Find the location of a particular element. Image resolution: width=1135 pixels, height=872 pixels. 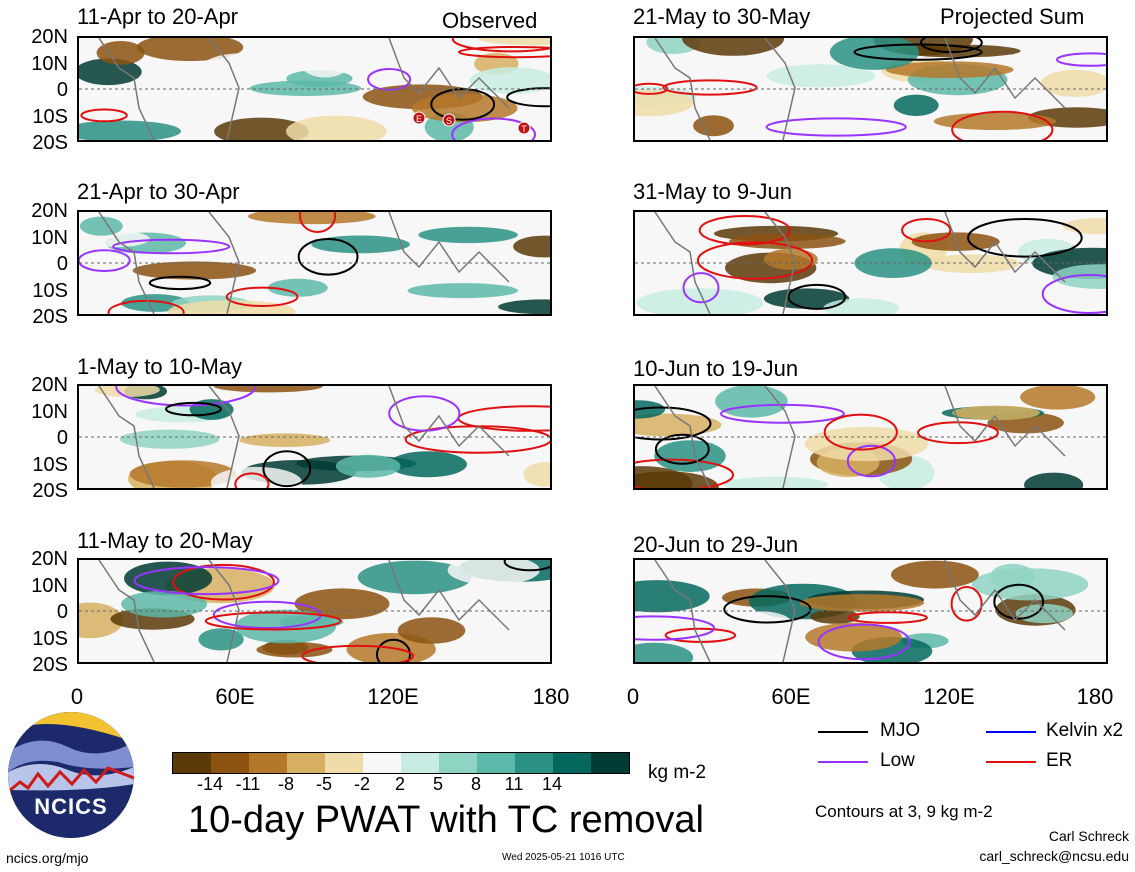

legend-line-er is located at coordinates (1011, 762).